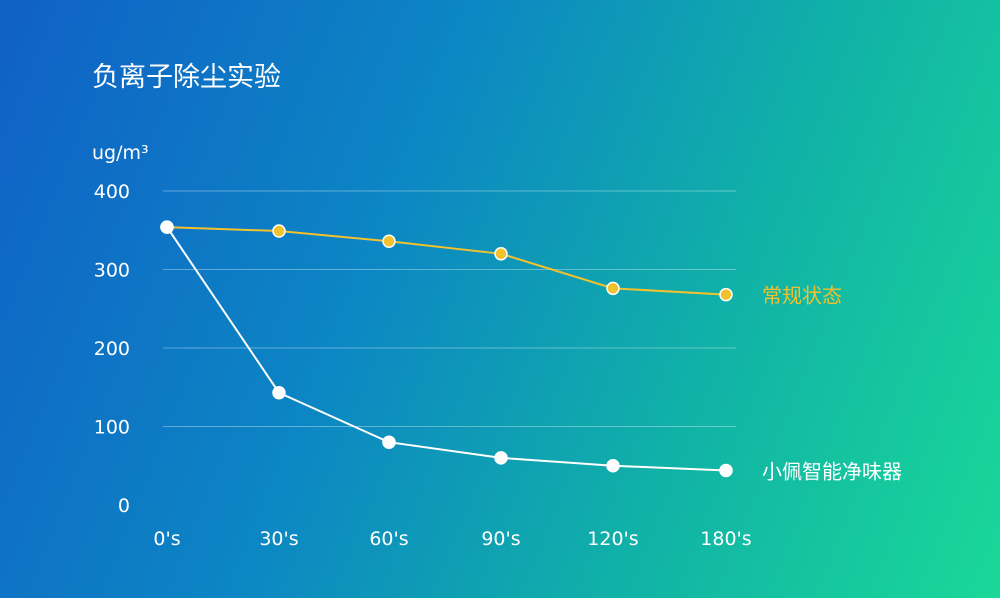 This screenshot has height=598, width=1000. I want to click on y-tick-label: 200, so click(112, 349).